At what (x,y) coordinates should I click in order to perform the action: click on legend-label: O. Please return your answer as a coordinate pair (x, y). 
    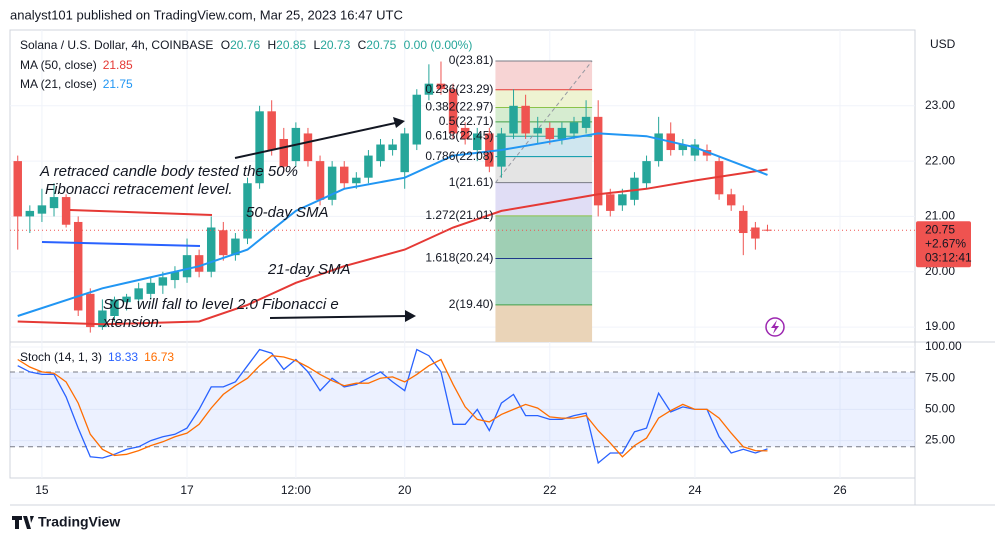
    Looking at the image, I should click on (225, 45).